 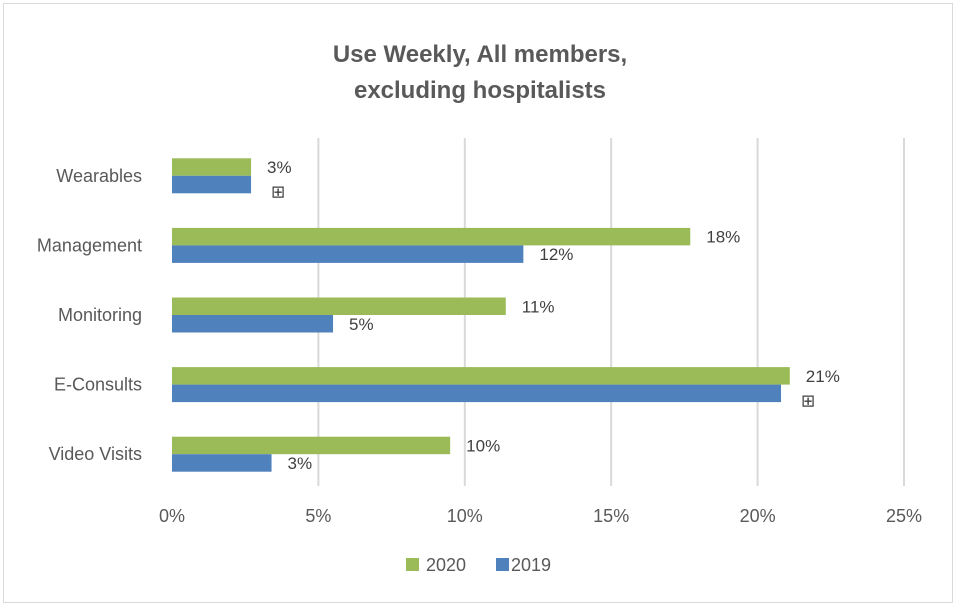 I want to click on data-label-management-2019: 12%, so click(x=556, y=254).